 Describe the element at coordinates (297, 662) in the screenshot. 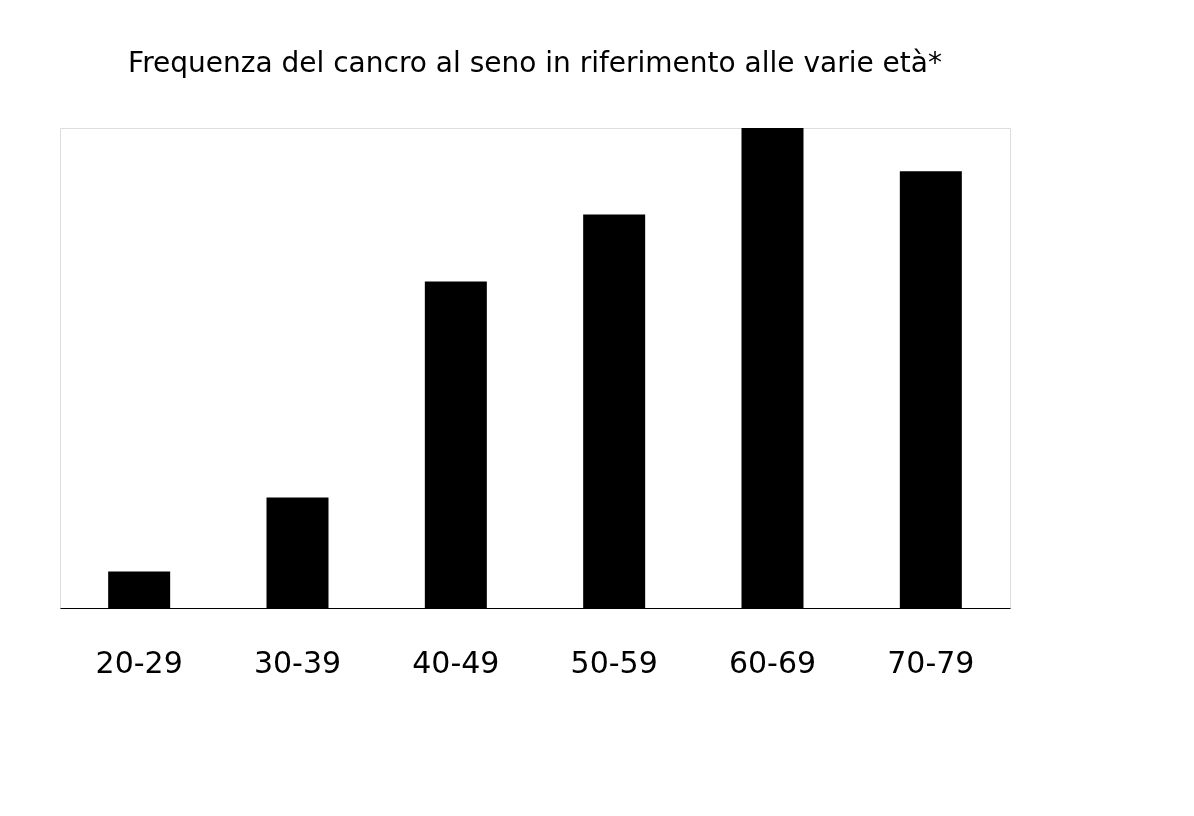

I see `x-tick-label: 30-39` at that location.